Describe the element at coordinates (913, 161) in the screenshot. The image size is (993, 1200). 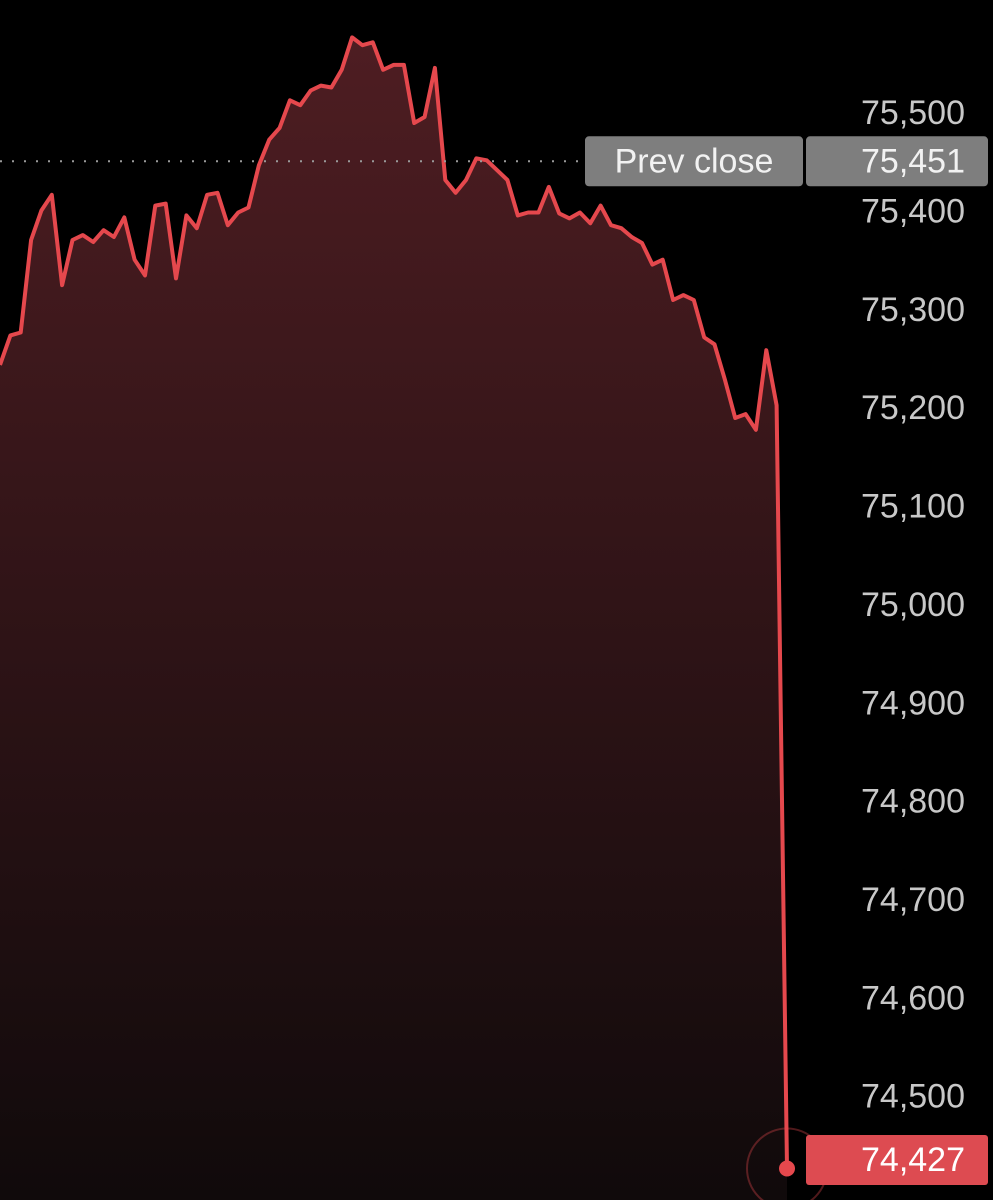
I see `prev-close-value: 75,451` at that location.